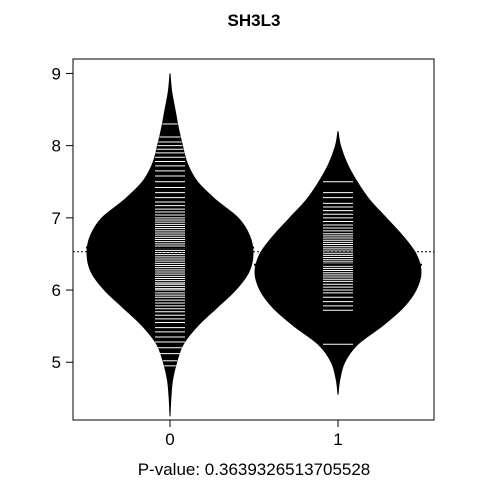 This screenshot has height=480, width=480. What do you see at coordinates (56, 218) in the screenshot?
I see `y-tick-label: 7` at bounding box center [56, 218].